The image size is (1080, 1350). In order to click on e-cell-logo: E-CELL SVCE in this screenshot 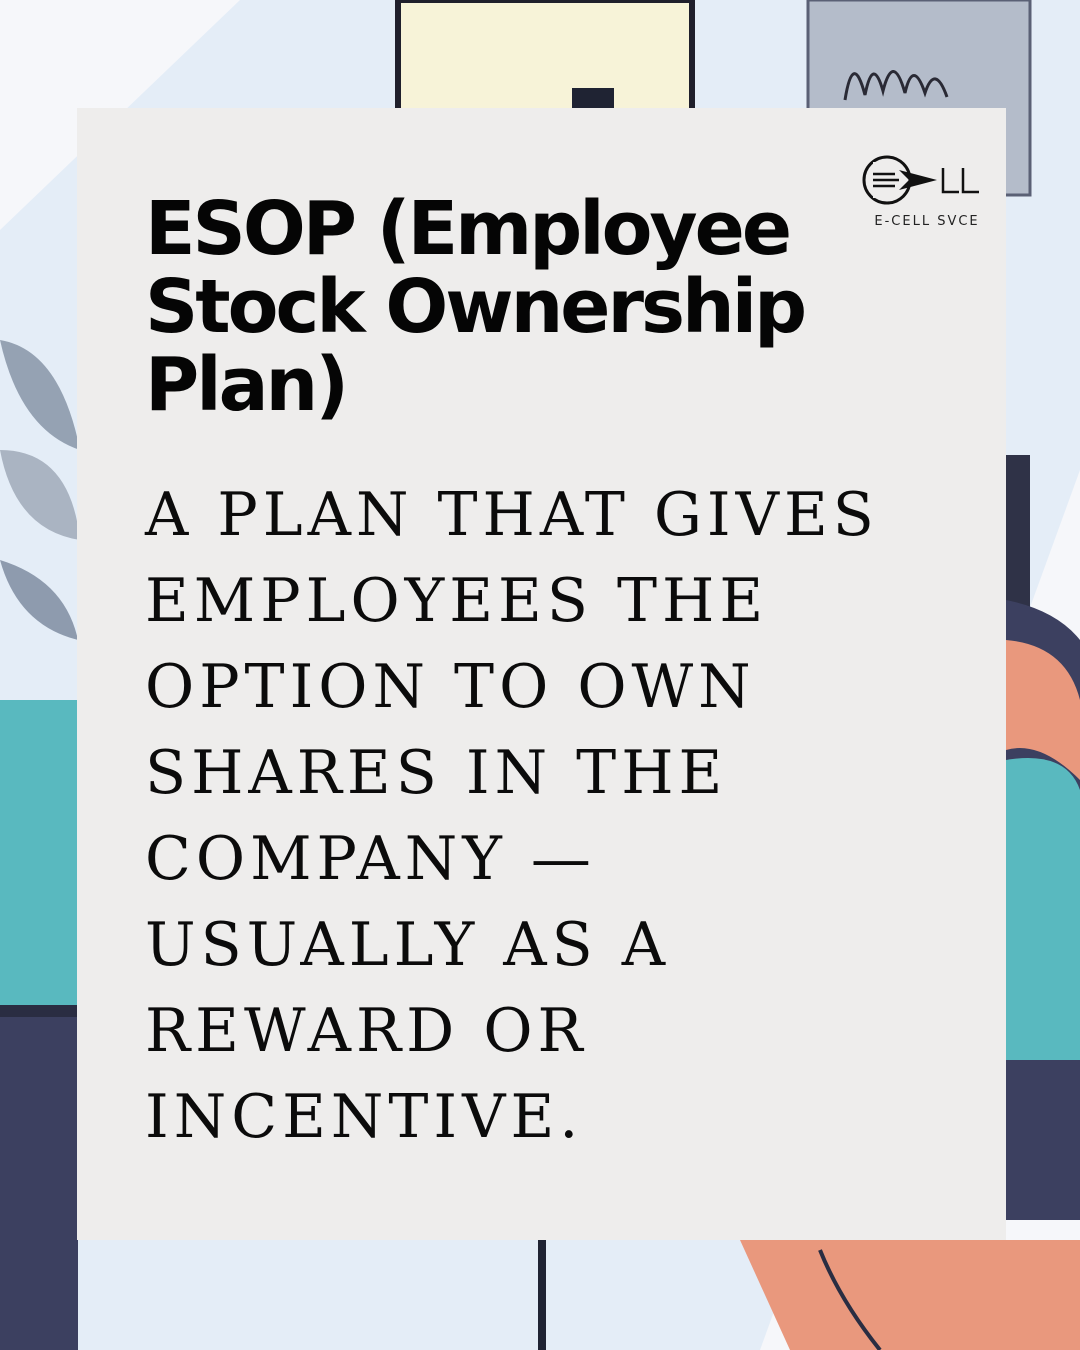, I will do `click(927, 195)`.